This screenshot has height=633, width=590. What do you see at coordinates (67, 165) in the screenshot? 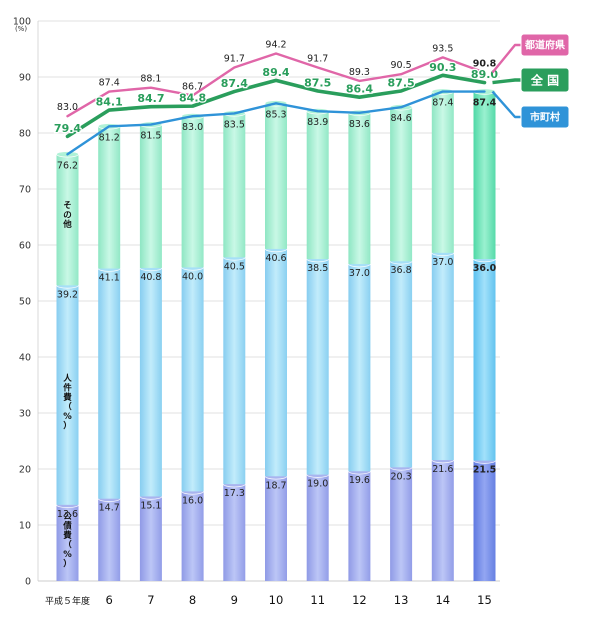
I see `shichoson-value-label: 76.2` at bounding box center [67, 165].